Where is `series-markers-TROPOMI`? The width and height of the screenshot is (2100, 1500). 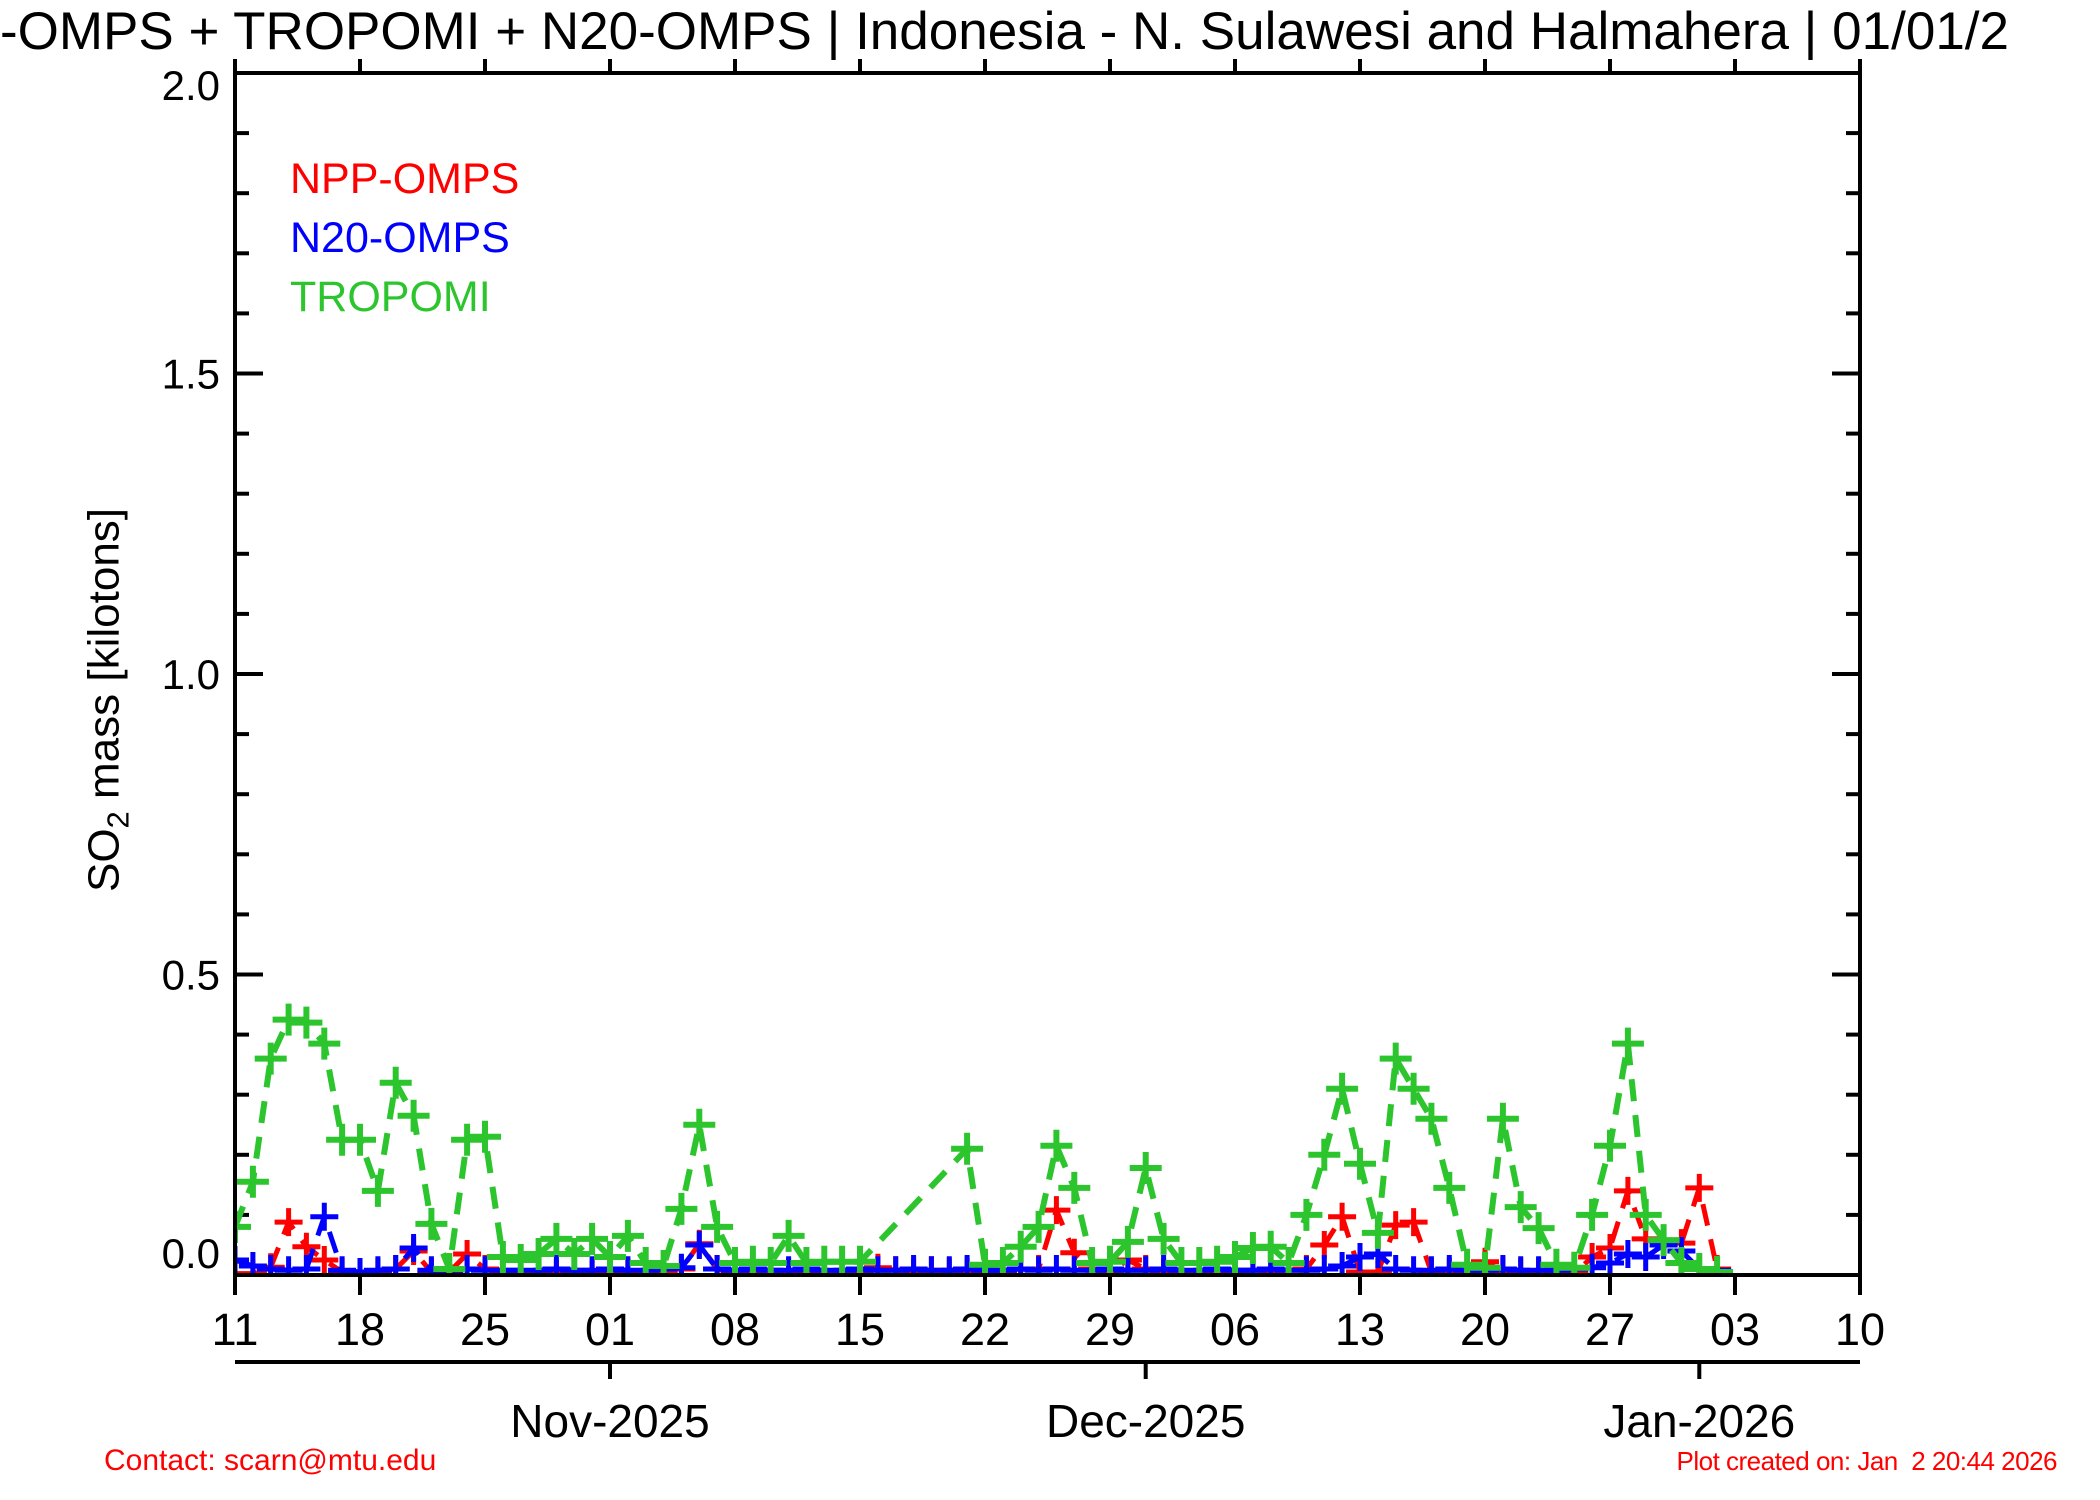 series-markers-TROPOMI is located at coordinates (984, 1139).